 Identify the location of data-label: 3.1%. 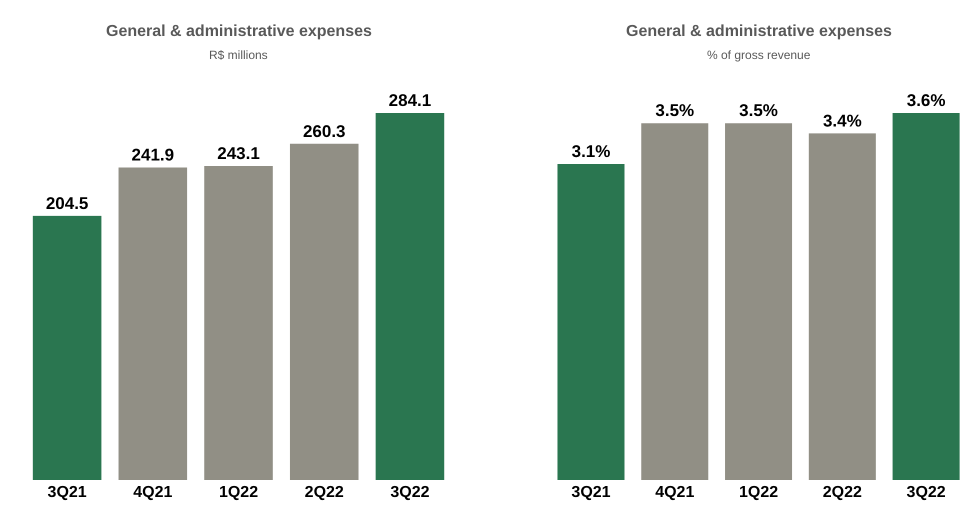
(591, 151).